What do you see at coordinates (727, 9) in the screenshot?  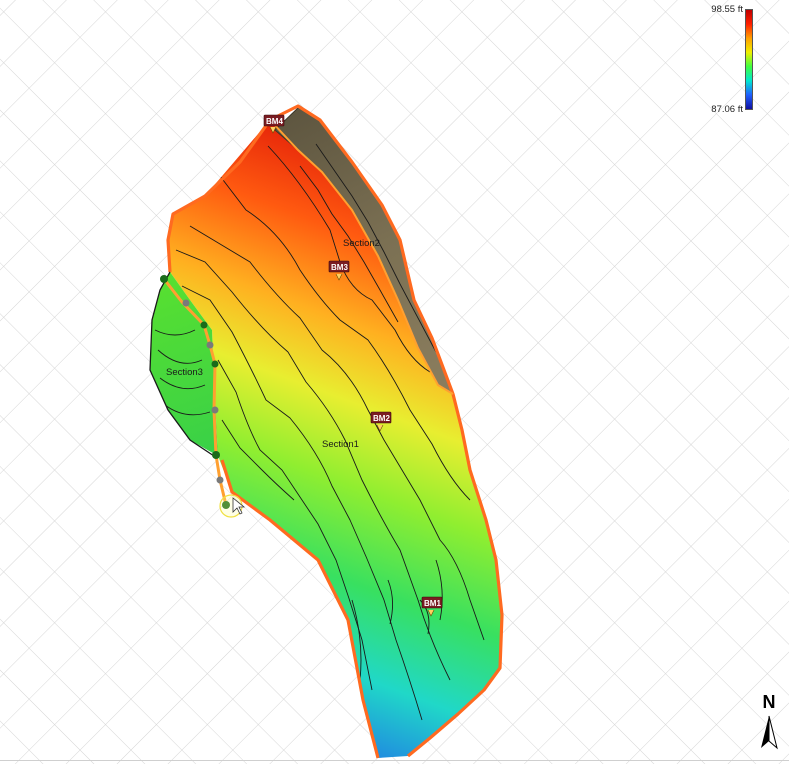 I see `legend-max-label: 98.55 ft` at bounding box center [727, 9].